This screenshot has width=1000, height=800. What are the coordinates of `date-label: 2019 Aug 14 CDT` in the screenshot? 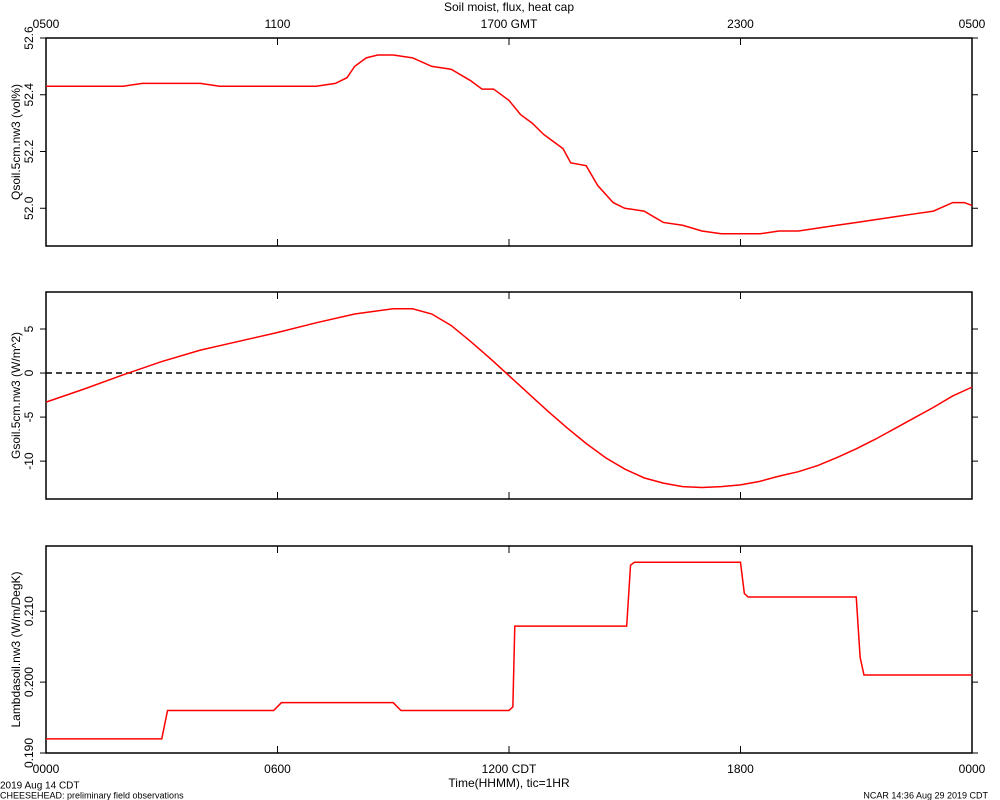 It's located at (40, 786).